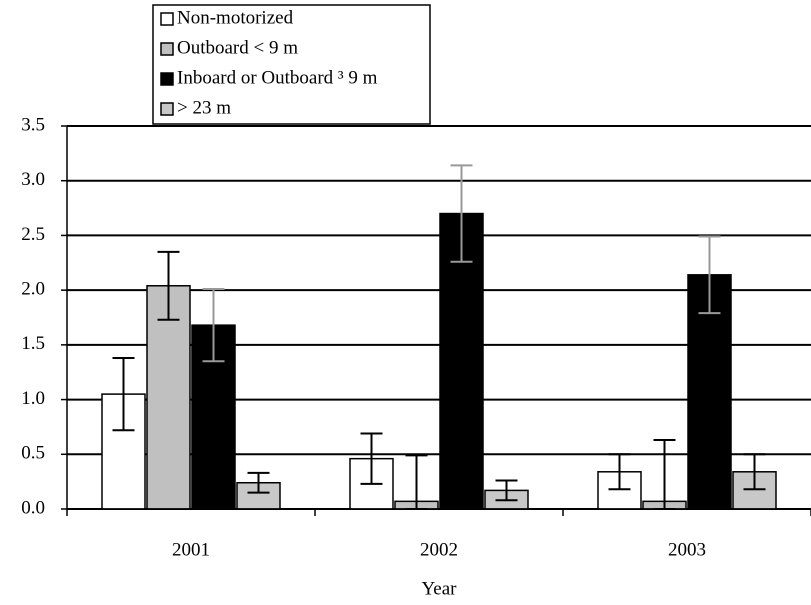  What do you see at coordinates (33, 124) in the screenshot?
I see `y-tick-label: 3.5` at bounding box center [33, 124].